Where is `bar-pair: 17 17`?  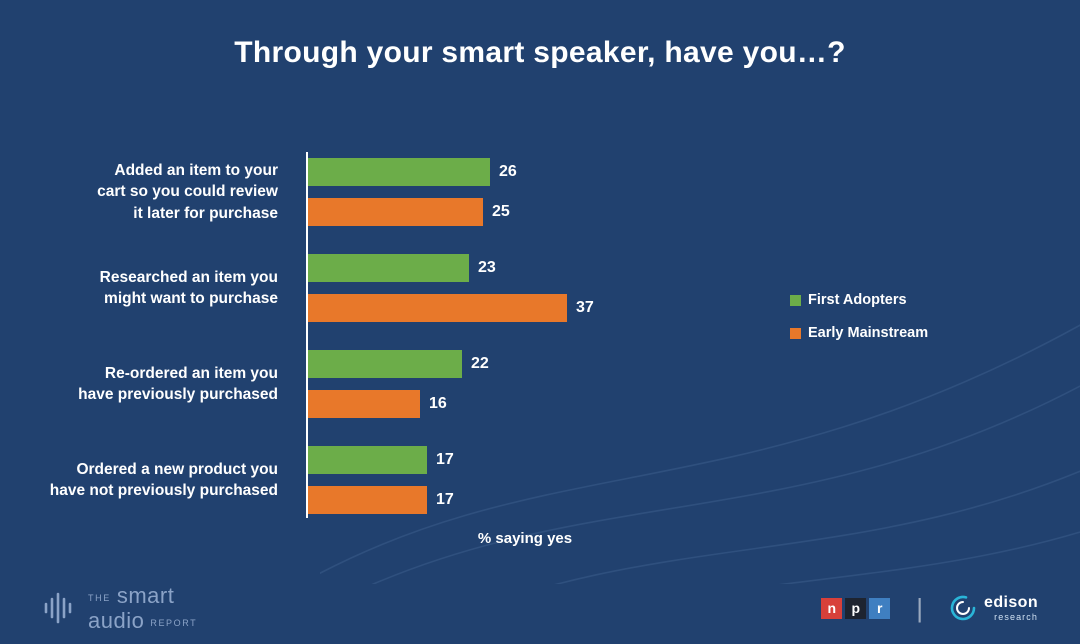 bar-pair: 17 17 is located at coordinates (381, 480).